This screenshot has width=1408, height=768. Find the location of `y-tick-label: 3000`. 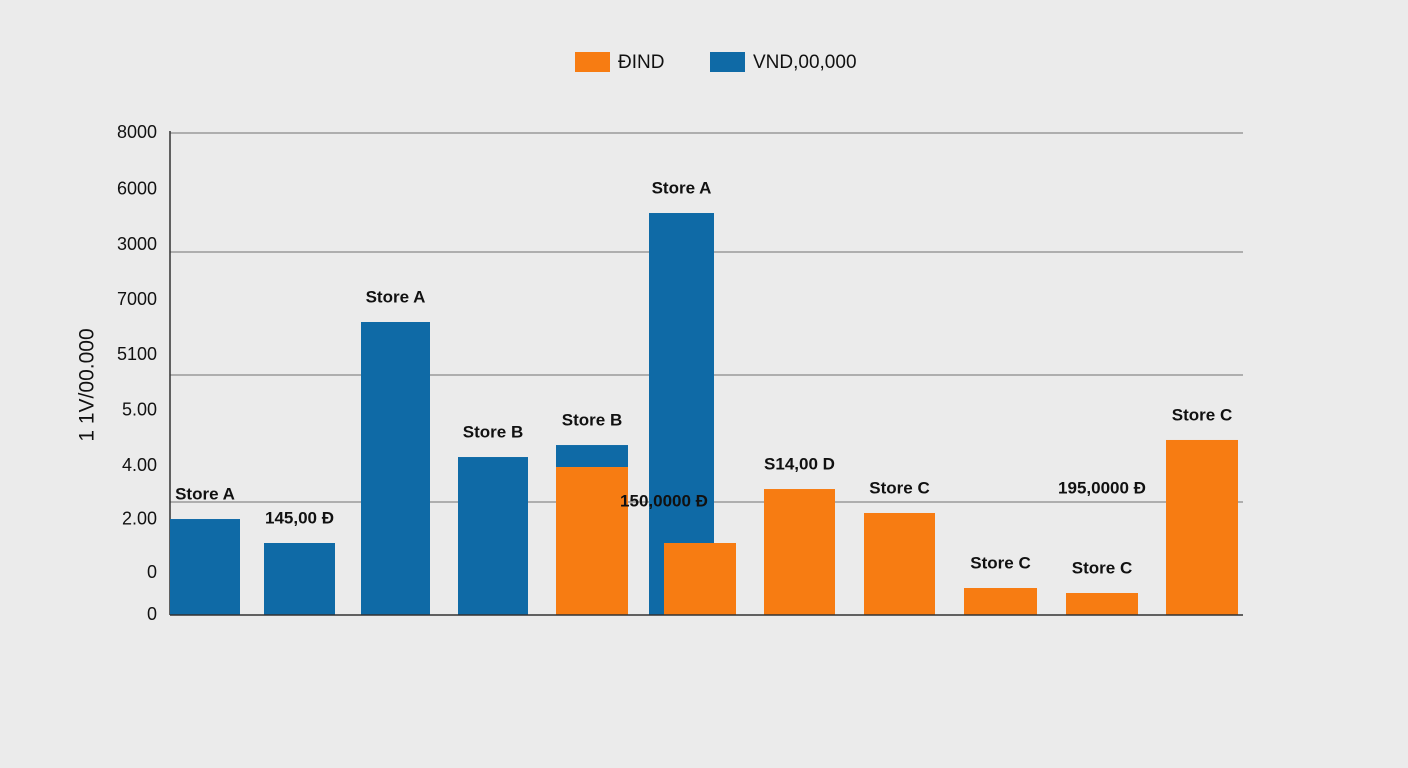

y-tick-label: 3000 is located at coordinates (137, 244).